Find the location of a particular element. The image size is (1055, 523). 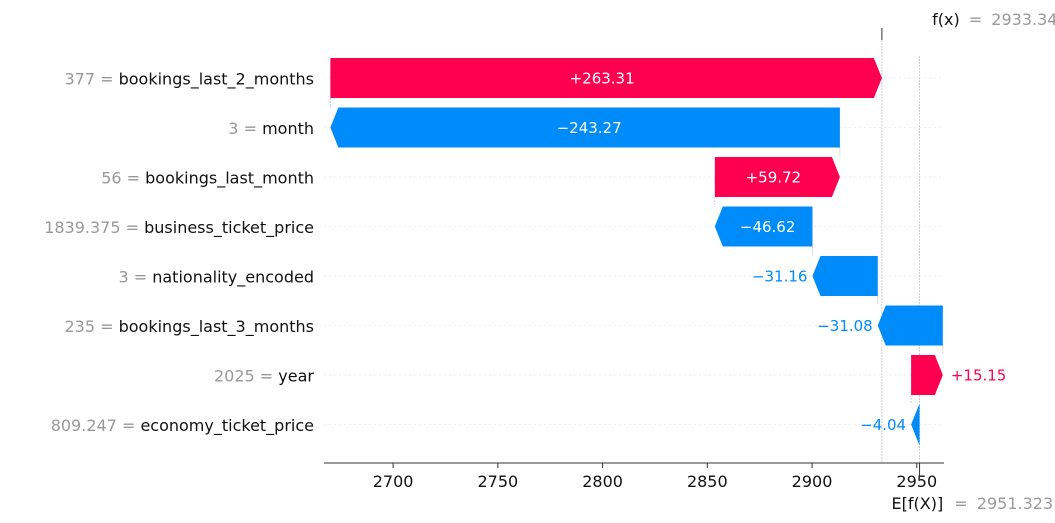

bar-label-business_ticket_price: −46.62 is located at coordinates (768, 227).